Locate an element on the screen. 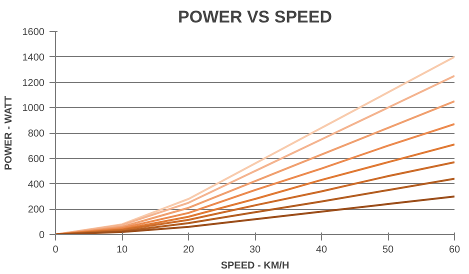 The height and width of the screenshot is (274, 469). x-tick-label: 20 is located at coordinates (188, 250).